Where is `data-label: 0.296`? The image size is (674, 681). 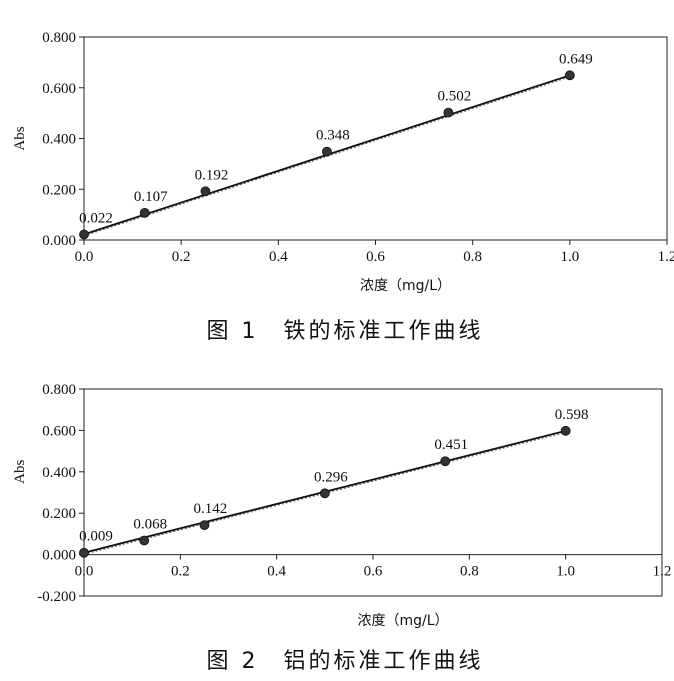 data-label: 0.296 is located at coordinates (331, 477).